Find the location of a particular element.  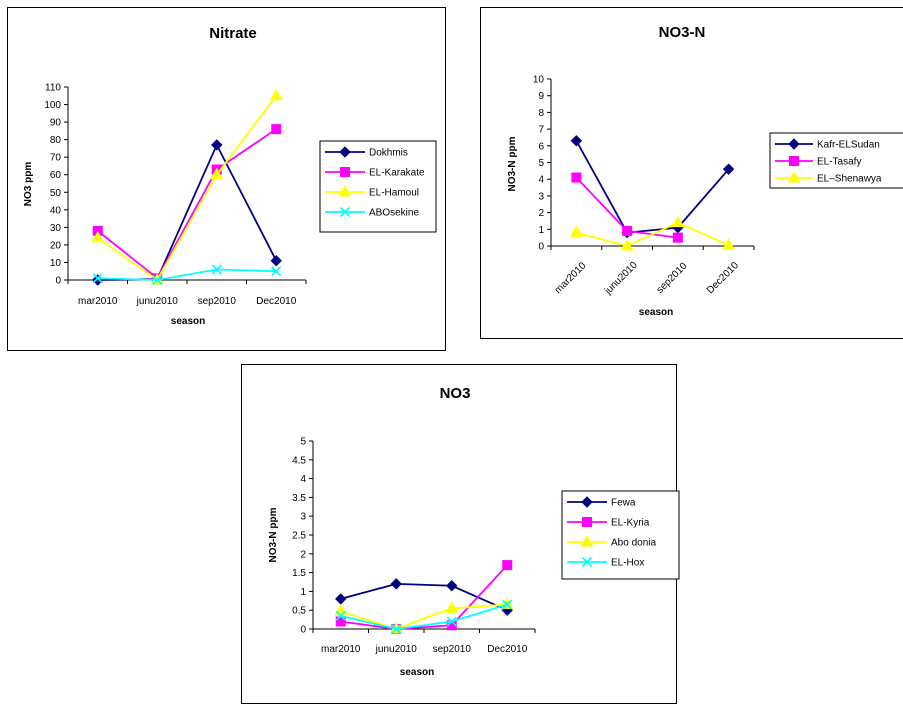

chart-title: NO3-N is located at coordinates (682, 32).